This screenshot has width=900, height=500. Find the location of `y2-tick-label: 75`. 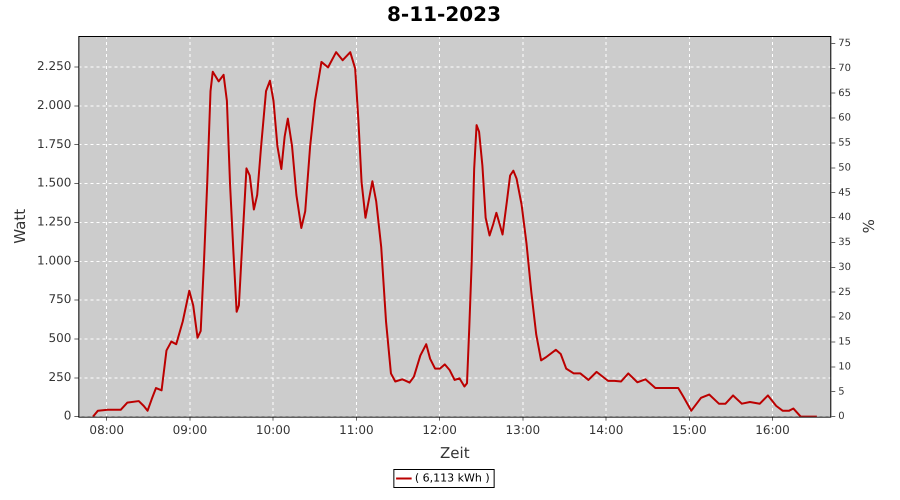

y2-tick-label: 75 is located at coordinates (845, 44).